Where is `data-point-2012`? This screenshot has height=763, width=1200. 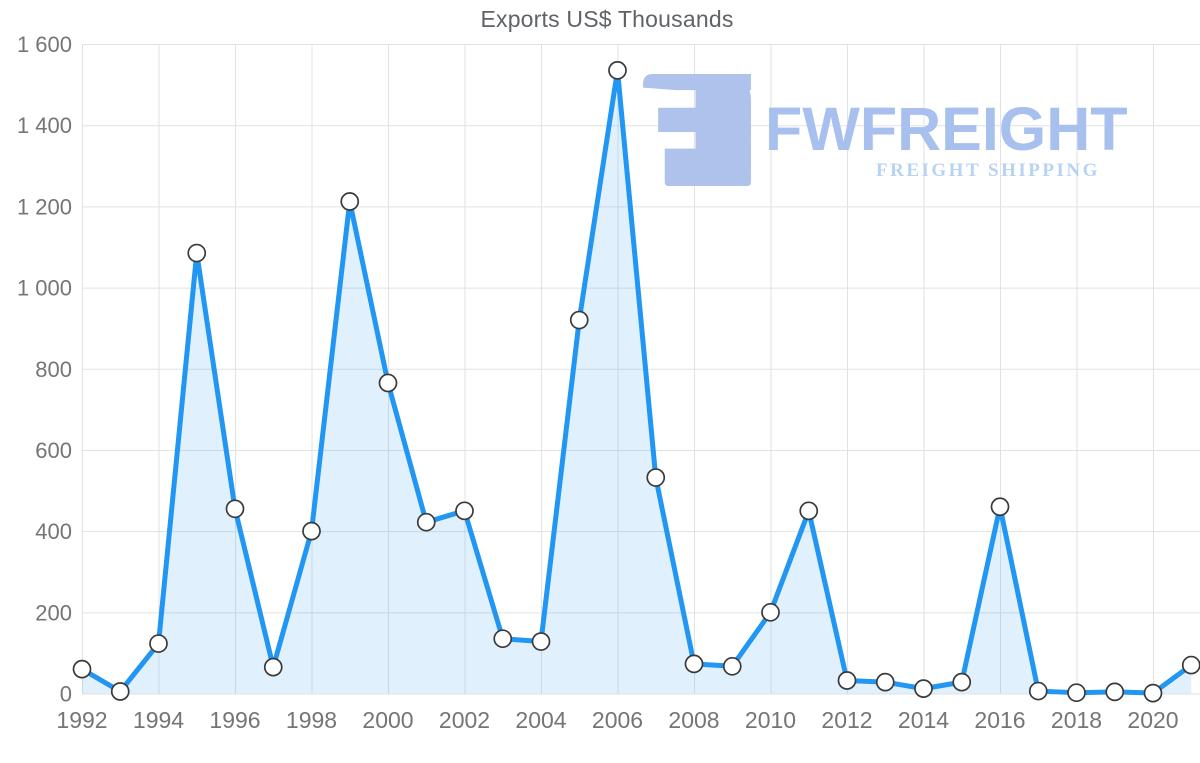 data-point-2012 is located at coordinates (847, 680).